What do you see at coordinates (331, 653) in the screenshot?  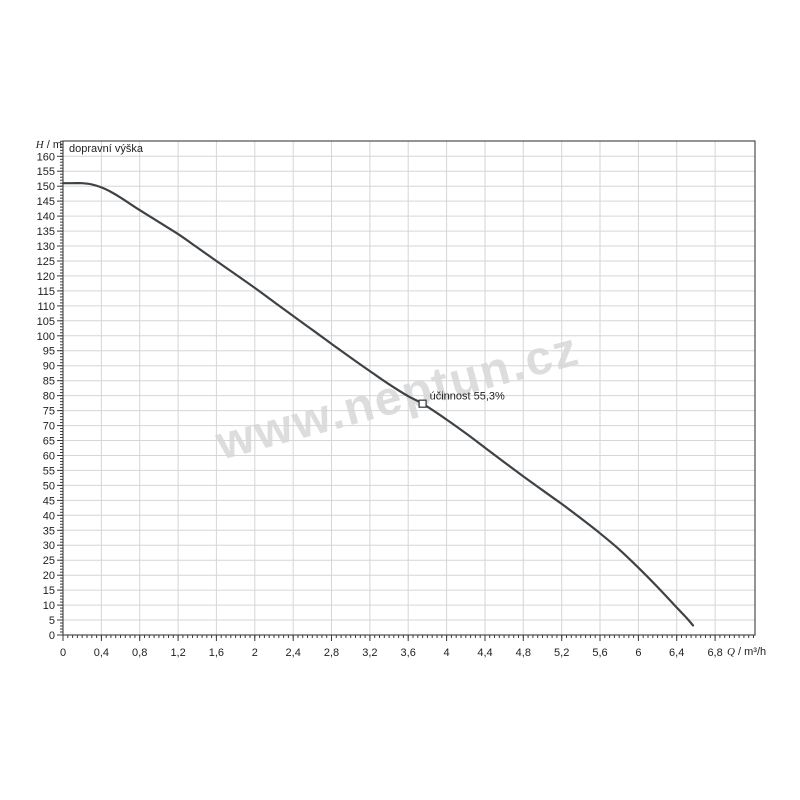 I see `x-tick-label: 2,8` at bounding box center [331, 653].